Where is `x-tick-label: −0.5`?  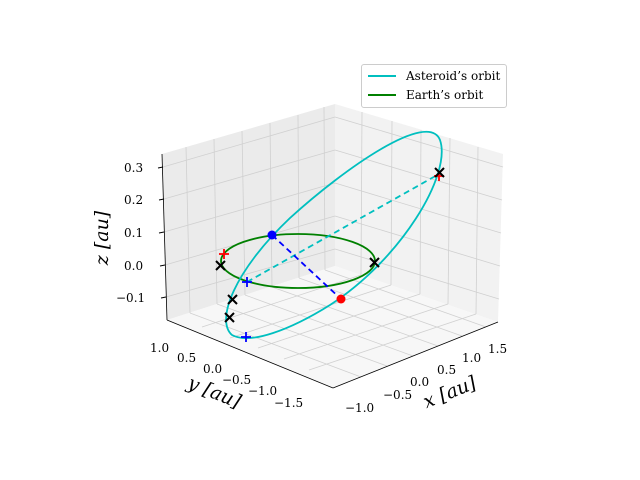
x-tick-label: −0.5 is located at coordinates (397, 395).